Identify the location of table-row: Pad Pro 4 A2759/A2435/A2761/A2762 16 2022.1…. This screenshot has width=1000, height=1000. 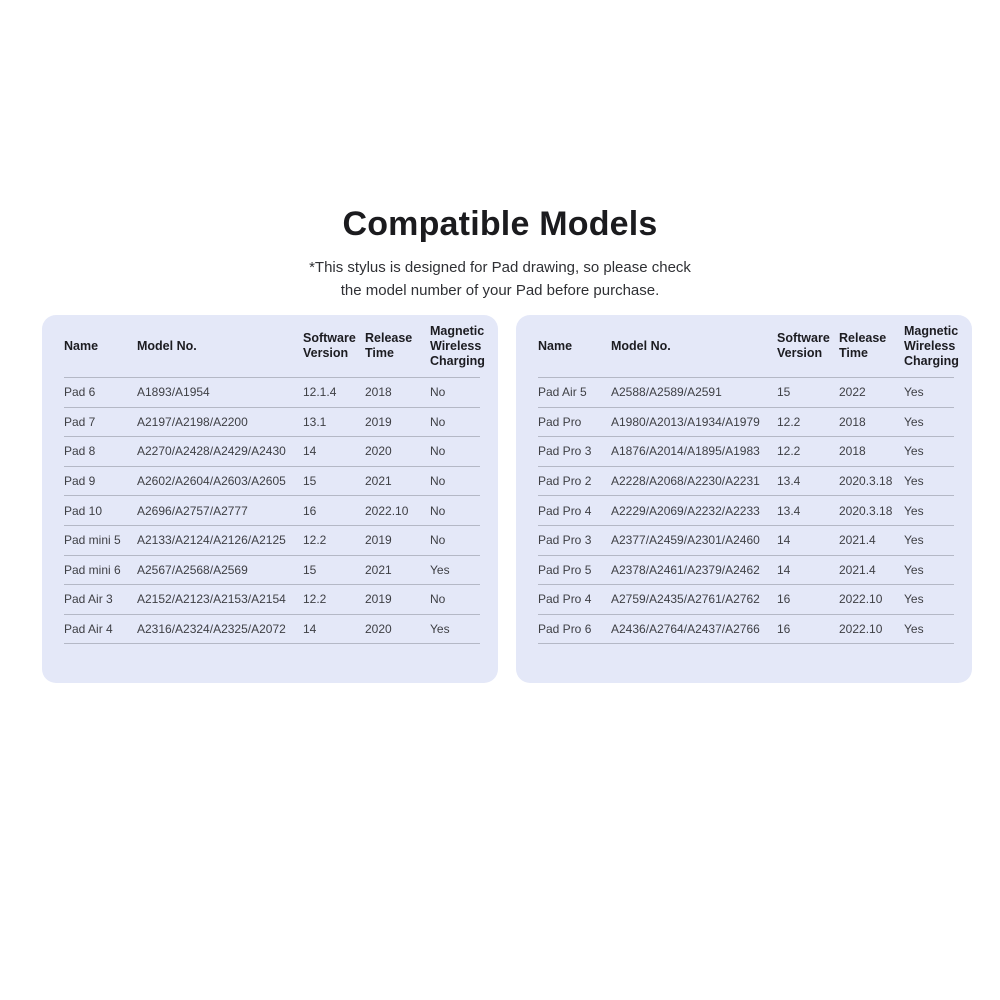
(746, 600).